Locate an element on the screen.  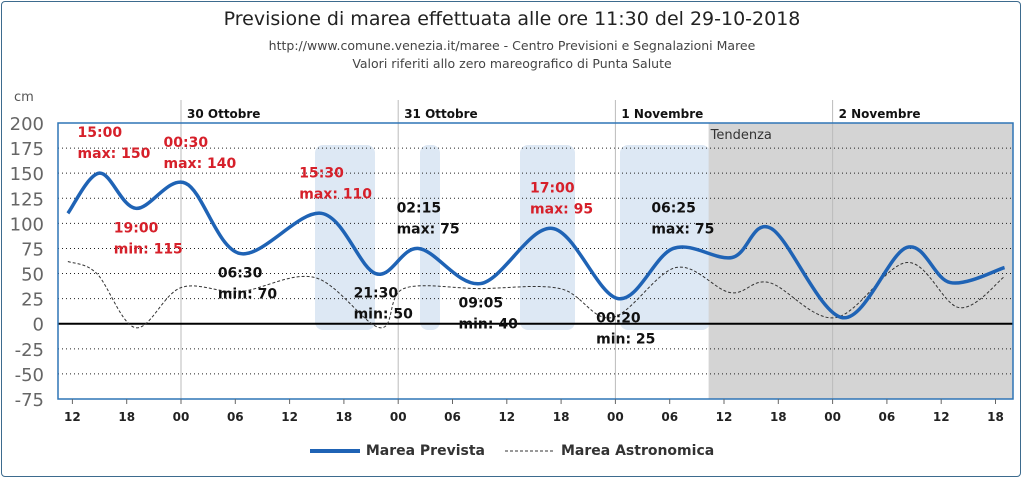
annotation-time: 06:25 is located at coordinates (673, 208).